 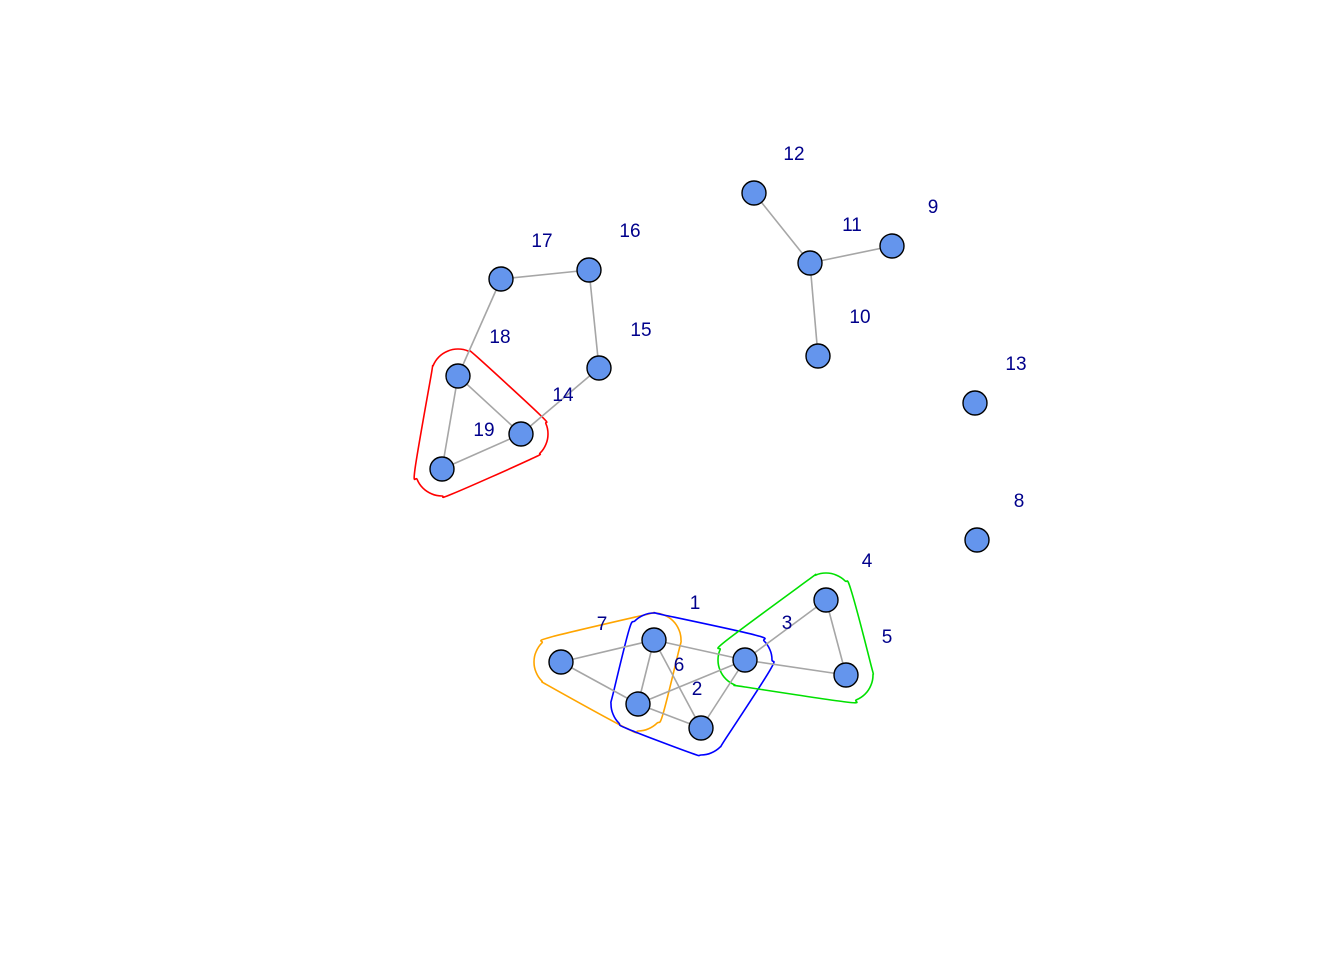 What do you see at coordinates (602, 624) in the screenshot?
I see `node-label-7: 7` at bounding box center [602, 624].